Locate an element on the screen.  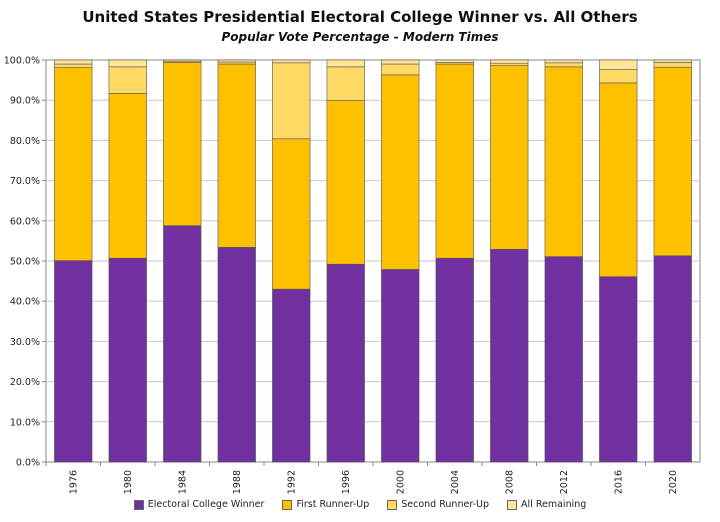
bar-segment-electoral-college-winner-1996 is located at coordinates (345, 363).